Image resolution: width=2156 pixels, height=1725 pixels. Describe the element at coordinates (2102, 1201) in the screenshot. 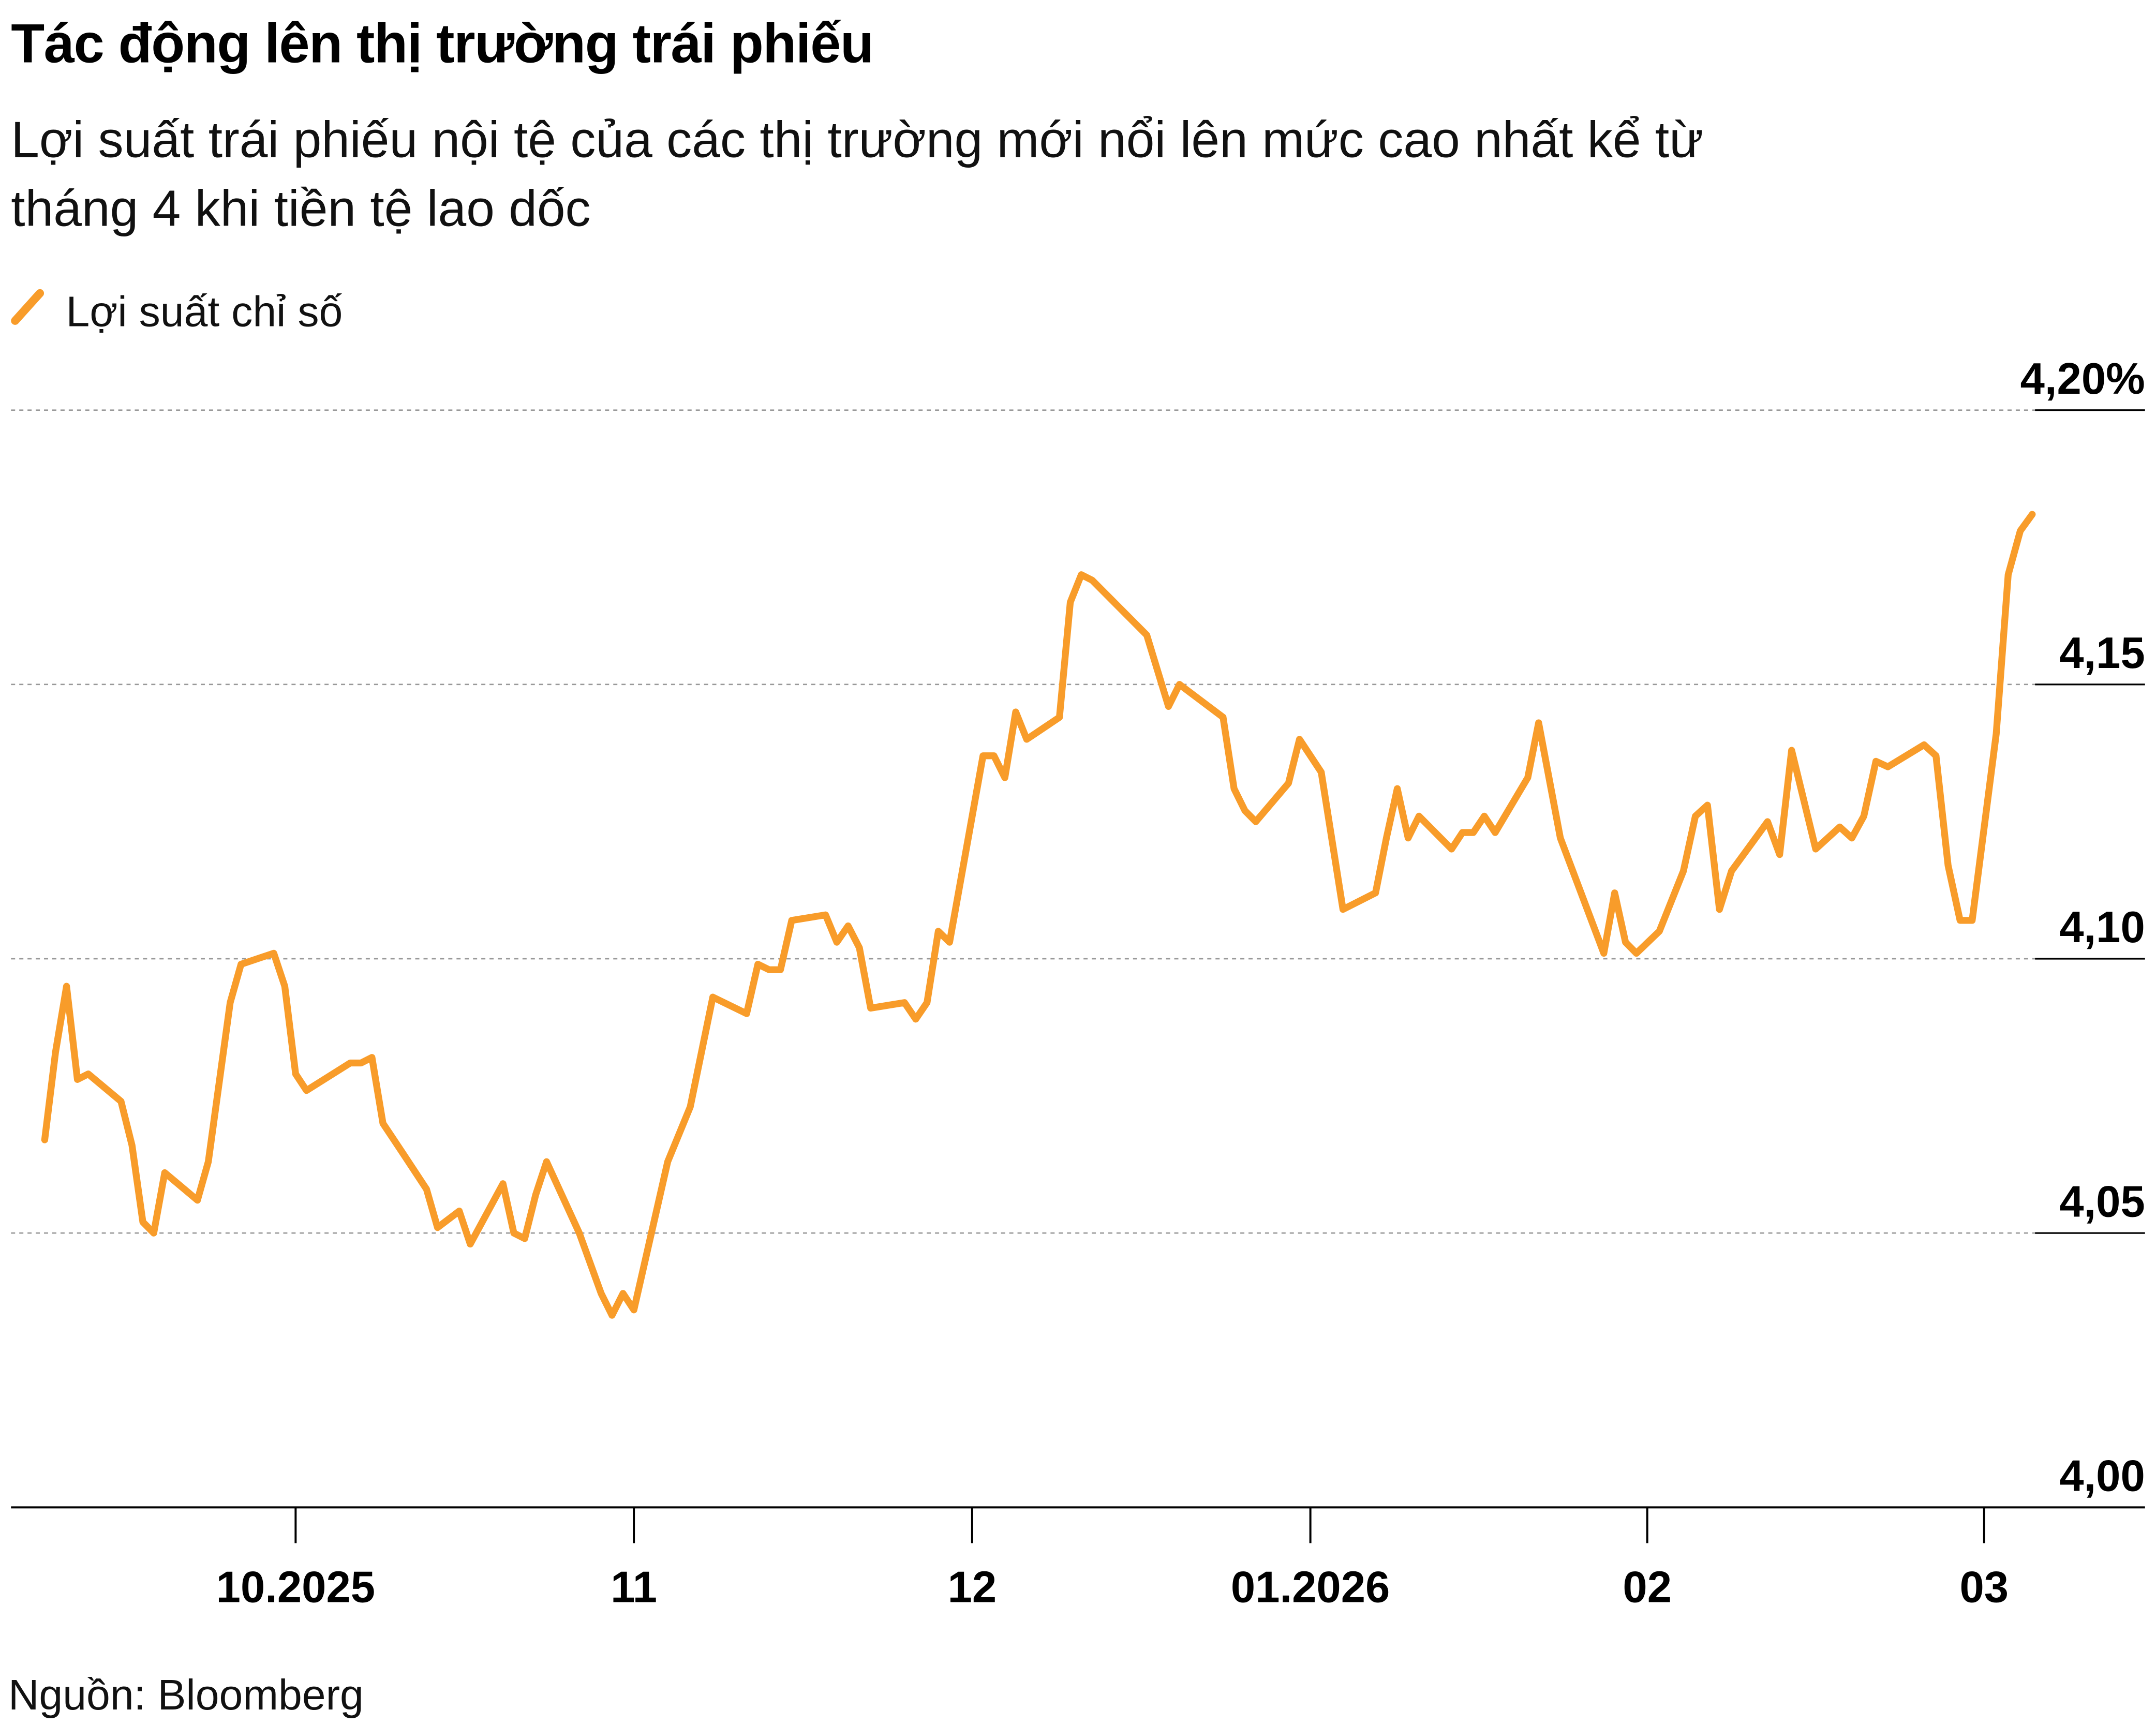

I see `y-tick-label: 4,05` at that location.